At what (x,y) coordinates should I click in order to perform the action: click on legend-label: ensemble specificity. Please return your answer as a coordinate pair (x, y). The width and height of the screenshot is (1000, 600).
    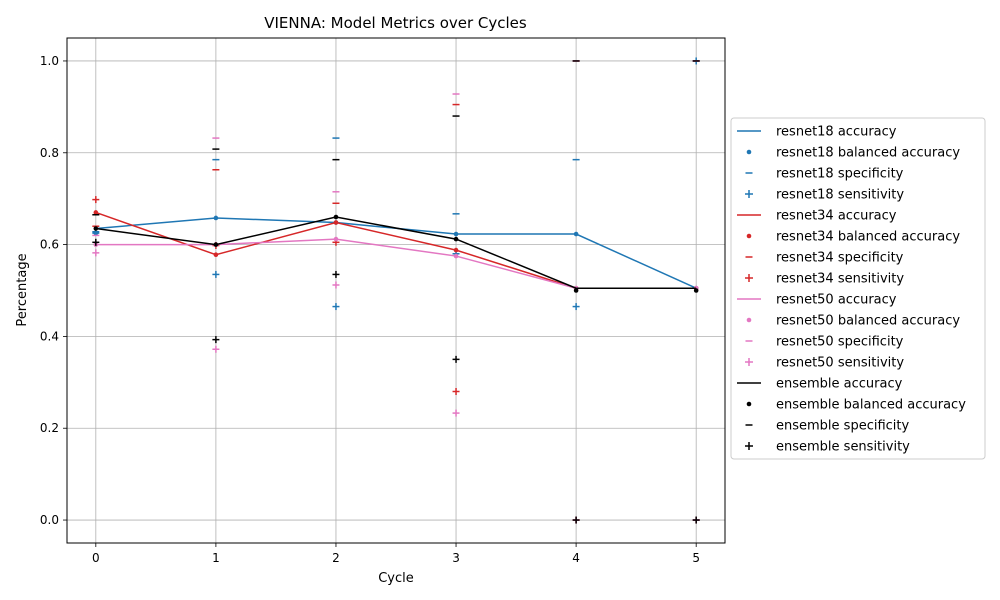
    Looking at the image, I should click on (842, 426).